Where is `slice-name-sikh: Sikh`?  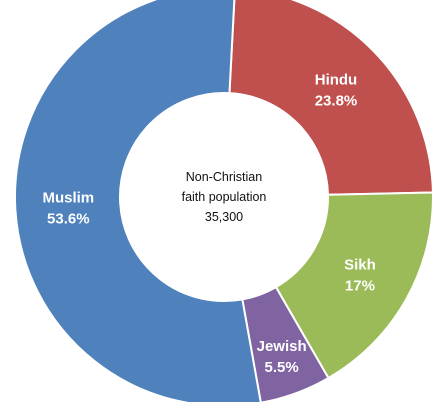
slice-name-sikh: Sikh is located at coordinates (360, 265).